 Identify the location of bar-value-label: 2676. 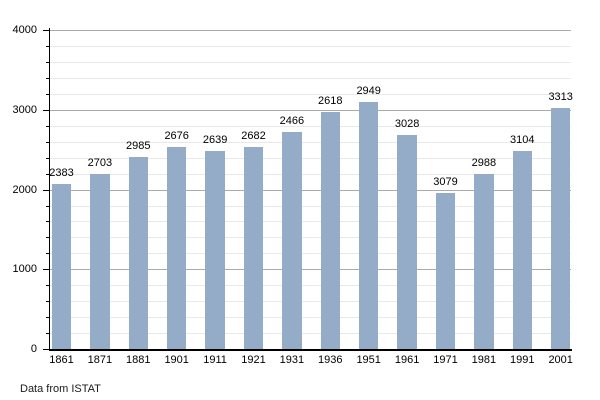
(176, 135).